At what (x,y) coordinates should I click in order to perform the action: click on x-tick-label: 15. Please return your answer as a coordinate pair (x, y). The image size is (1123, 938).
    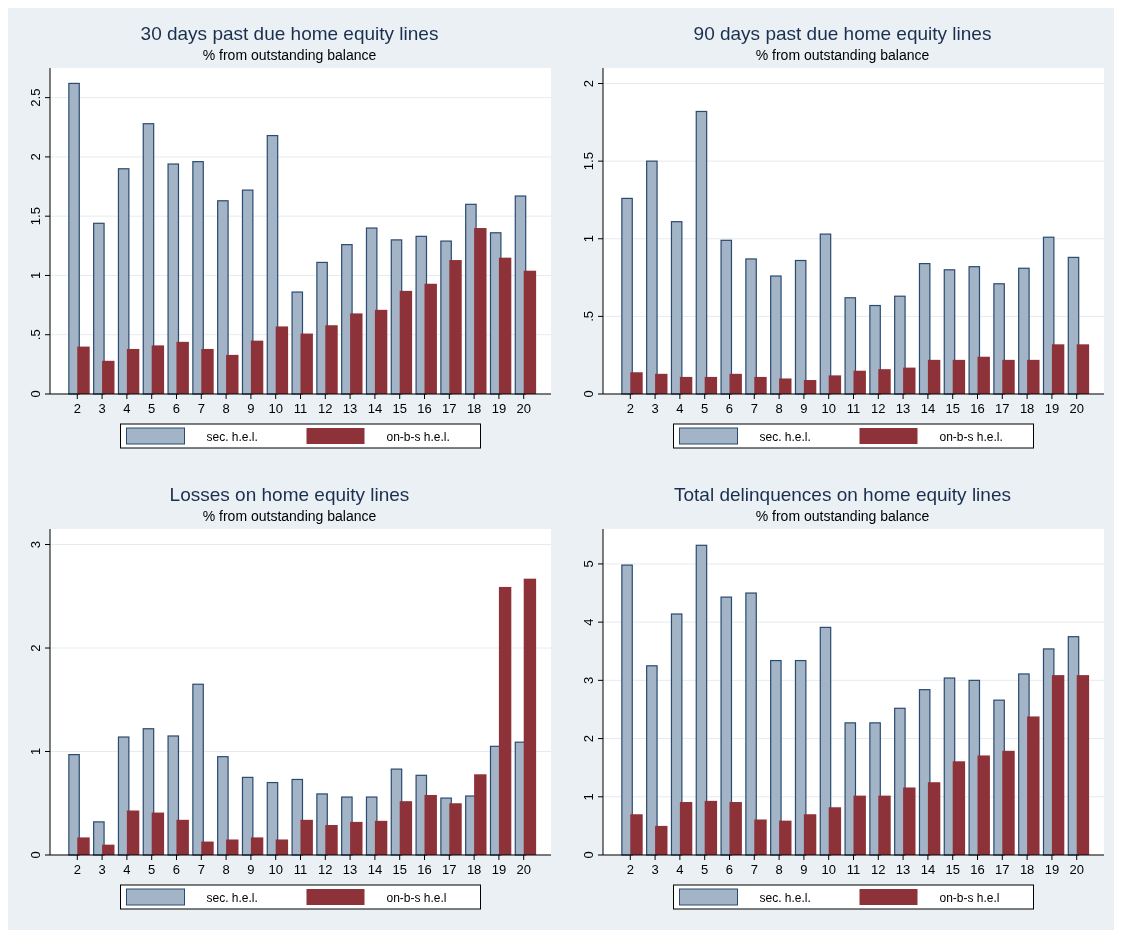
    Looking at the image, I should click on (399, 869).